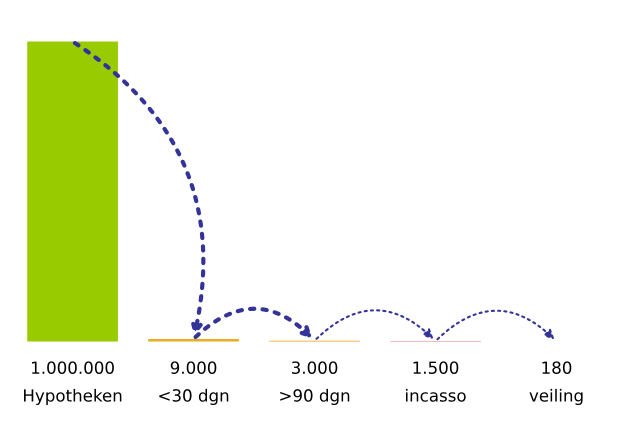 The height and width of the screenshot is (438, 617). I want to click on data-label: 180, so click(557, 367).